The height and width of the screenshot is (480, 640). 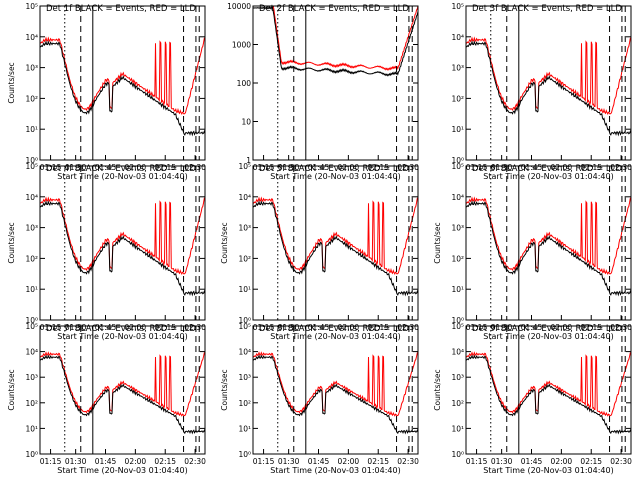 What do you see at coordinates (241, 45) in the screenshot?
I see `y-tick-label: 1000` at bounding box center [241, 45].